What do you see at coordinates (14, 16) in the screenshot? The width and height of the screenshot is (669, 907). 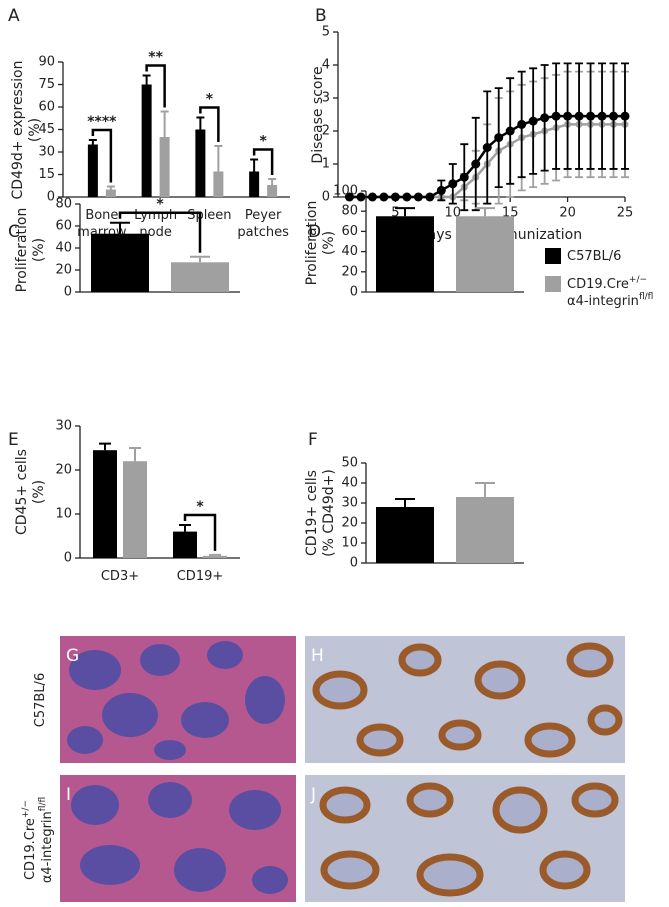 I see `panel-letter: A` at bounding box center [14, 16].